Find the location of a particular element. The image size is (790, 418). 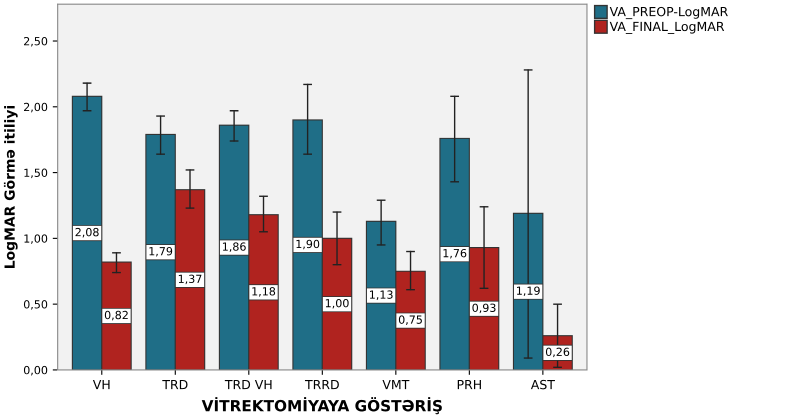

y-tick-label: 2,50 is located at coordinates (36, 41).